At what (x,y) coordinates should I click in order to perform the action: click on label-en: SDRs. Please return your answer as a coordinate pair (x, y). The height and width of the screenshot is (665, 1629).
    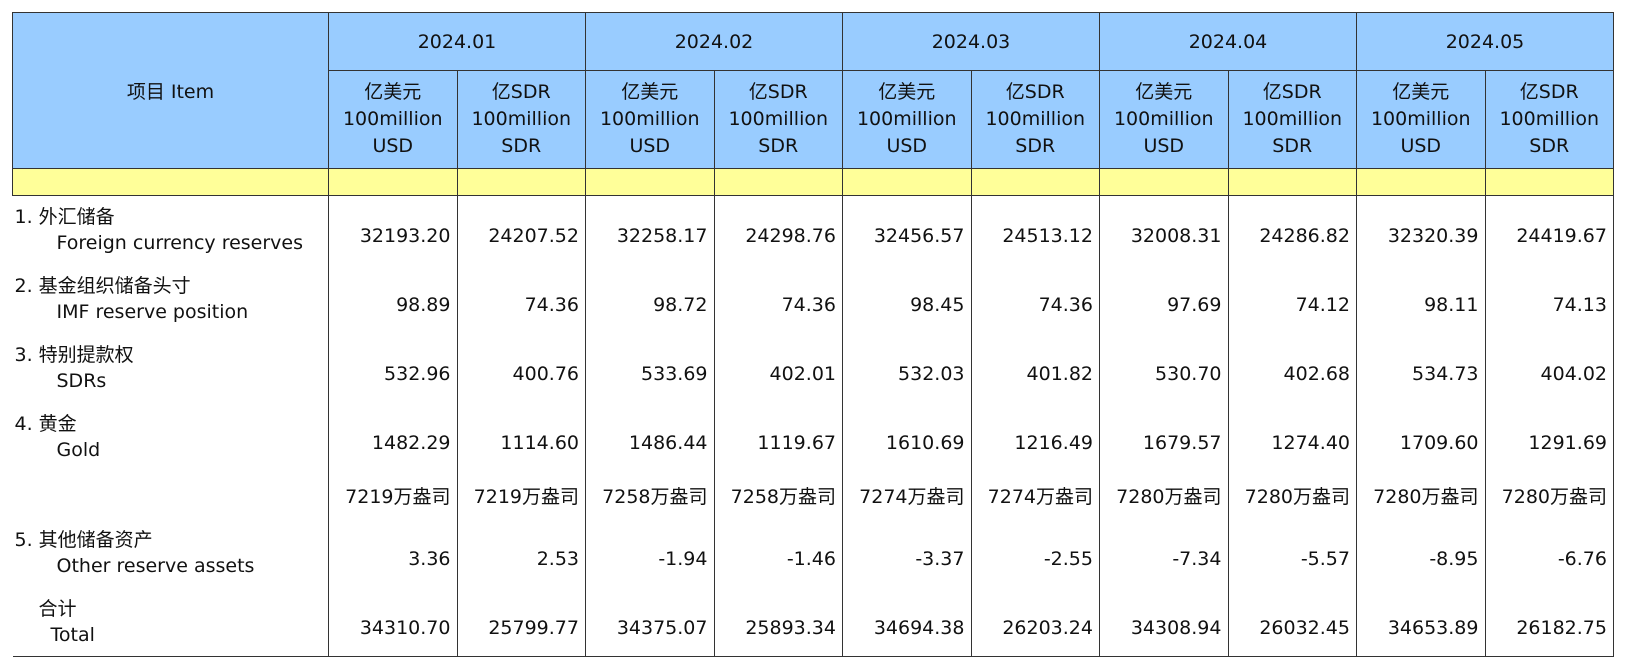
    Looking at the image, I should click on (81, 381).